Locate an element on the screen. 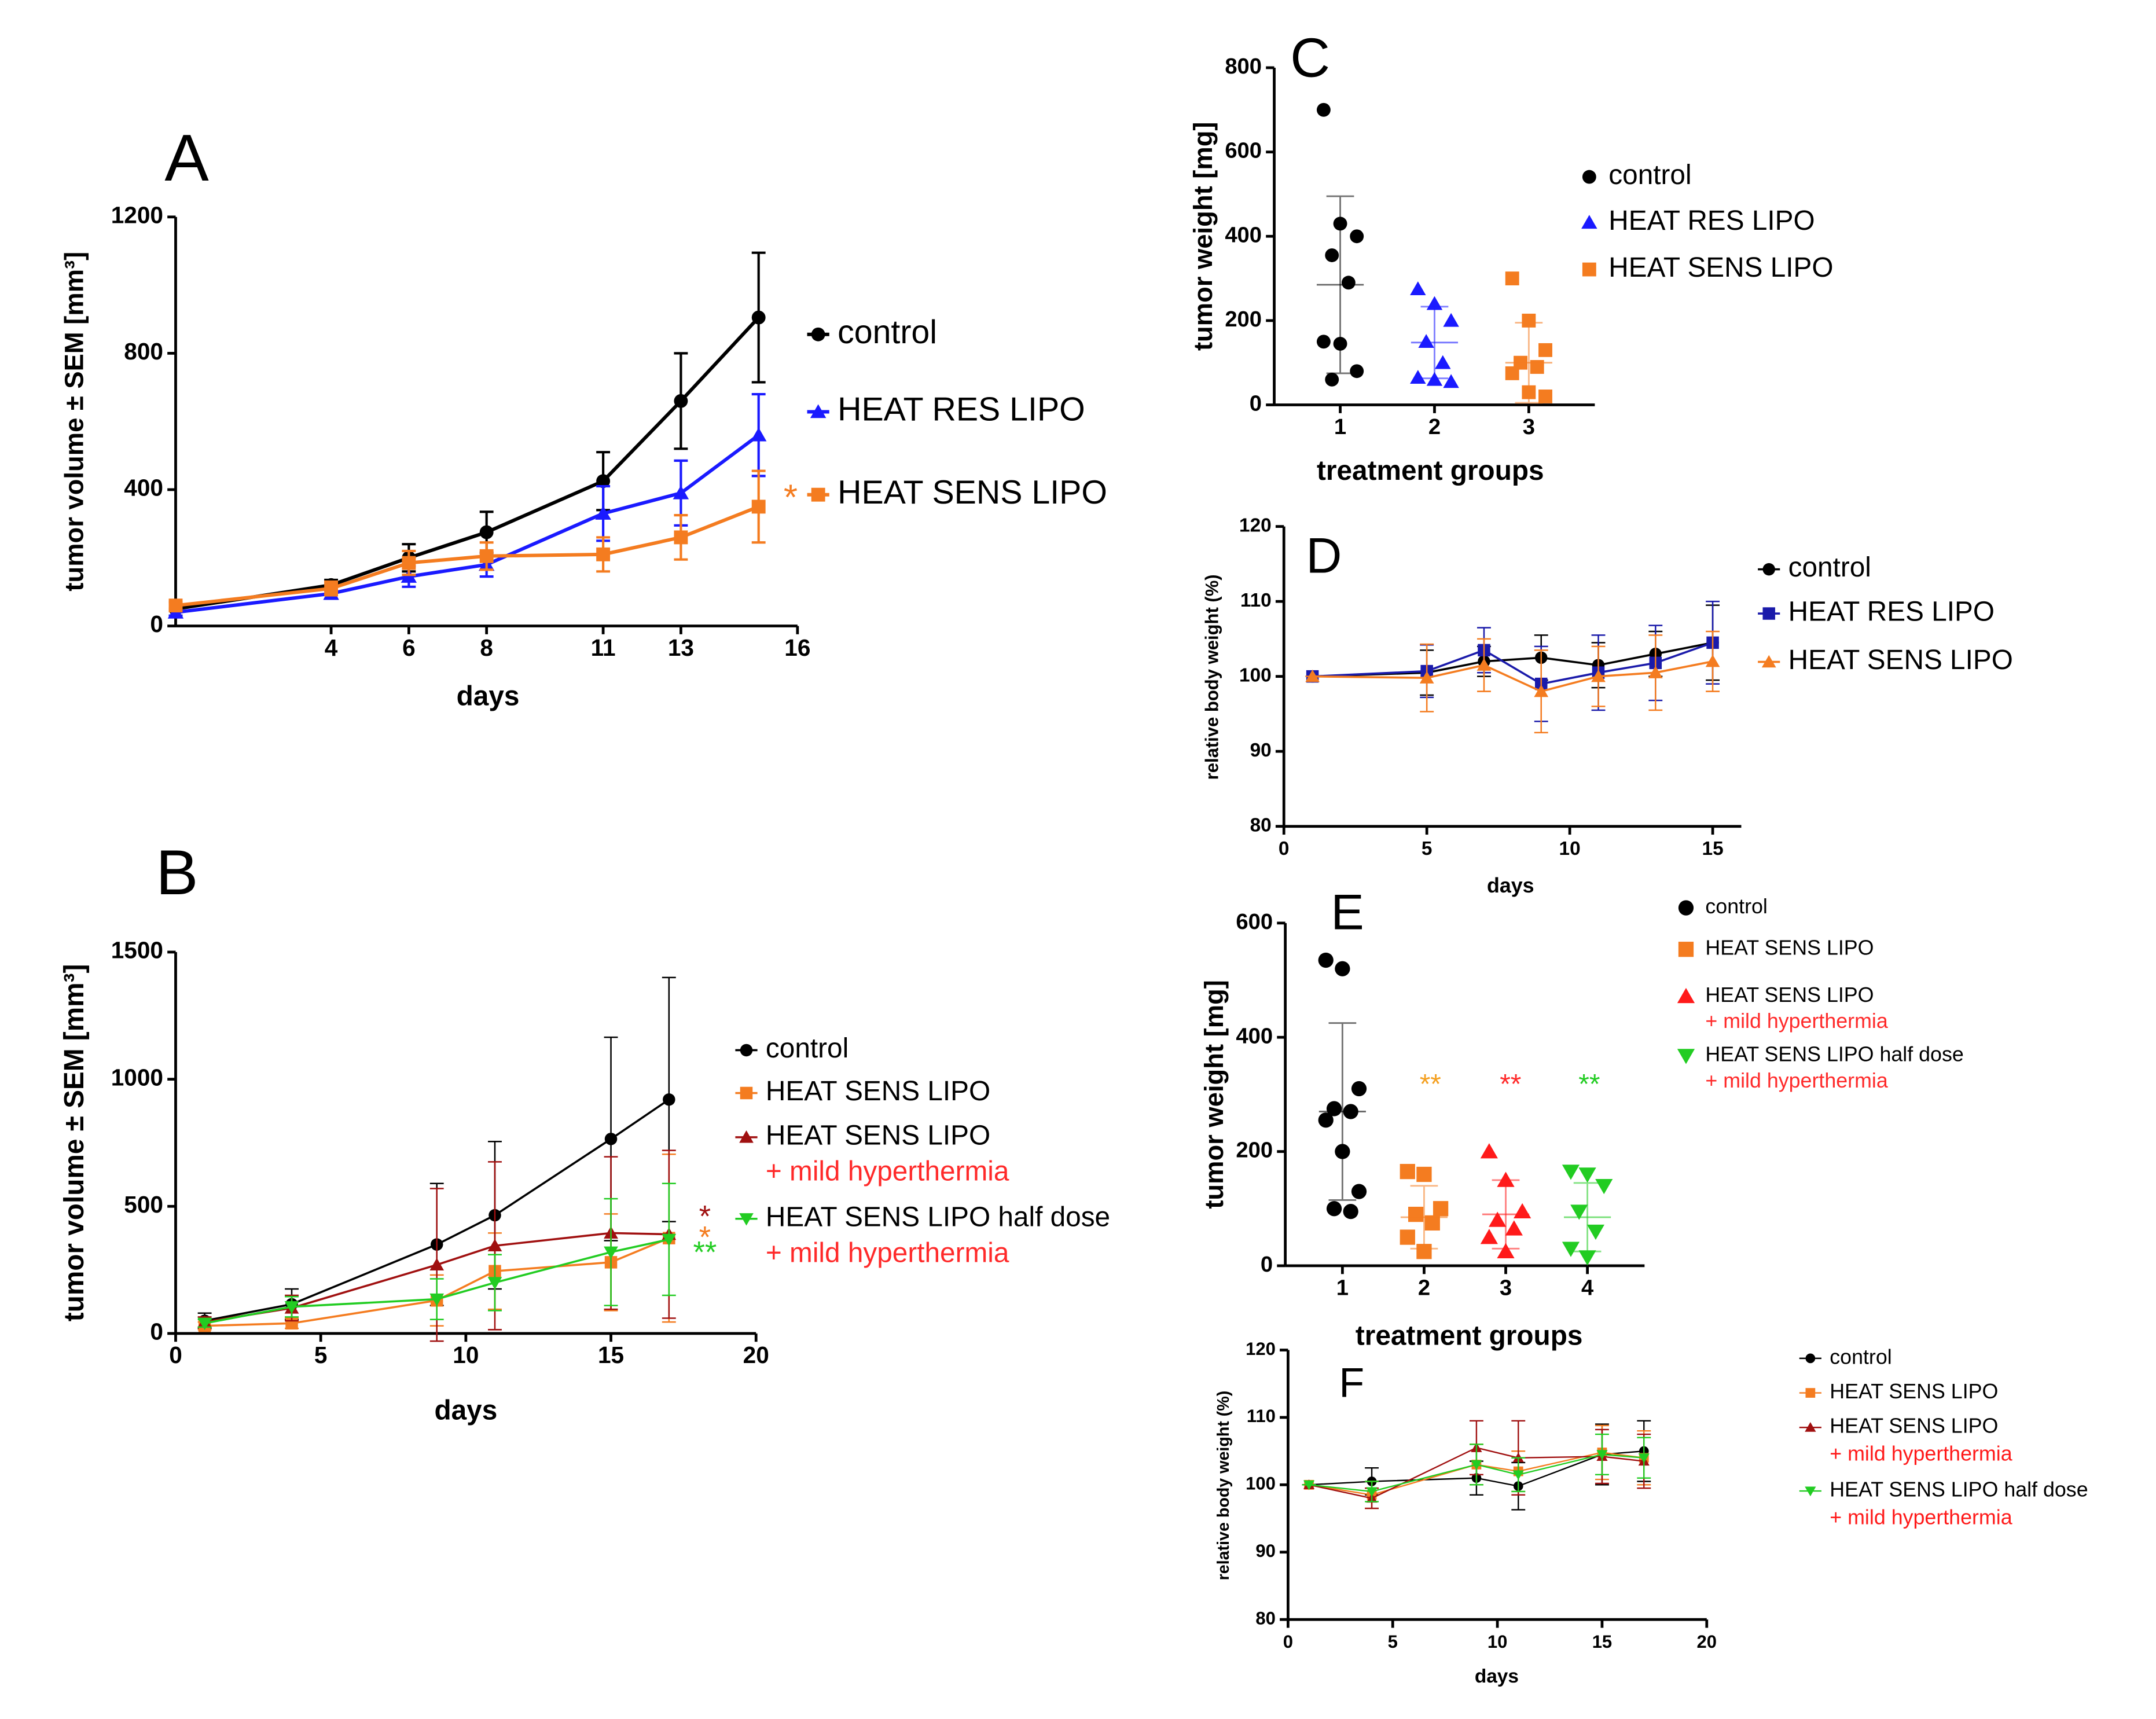  y-axis-label: tumor volume ± SEM [mm³] is located at coordinates (75, 1143).